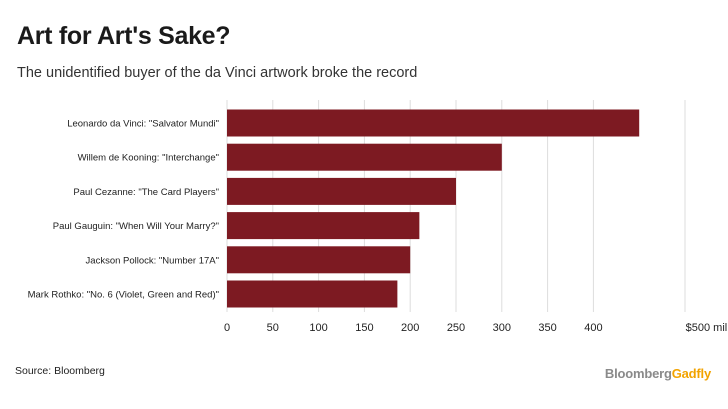 The width and height of the screenshot is (728, 409). What do you see at coordinates (124, 36) in the screenshot?
I see `chart-title: Art for Art's Sake?` at bounding box center [124, 36].